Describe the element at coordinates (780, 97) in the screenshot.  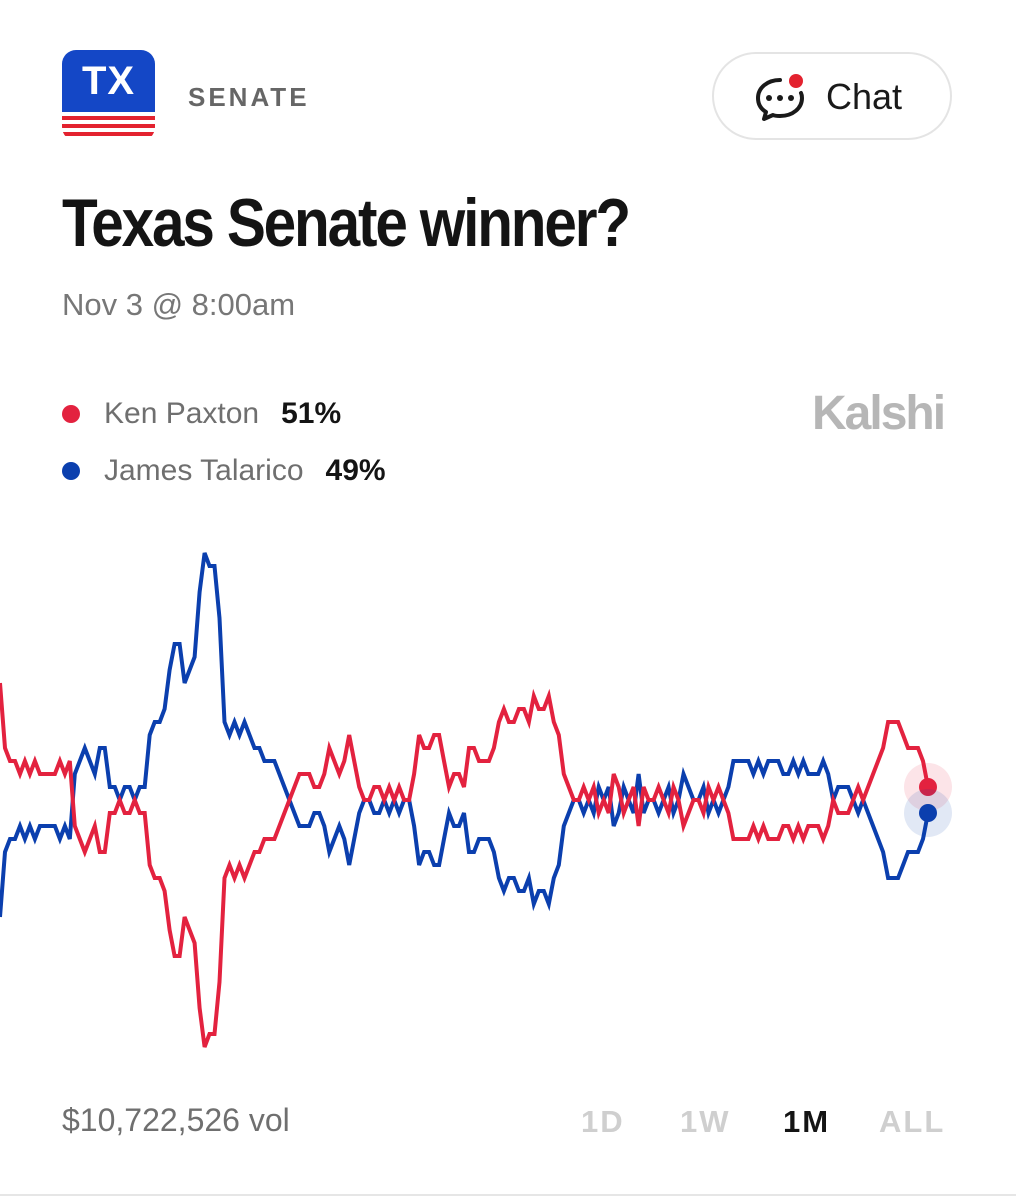
I see `chat-icon` at that location.